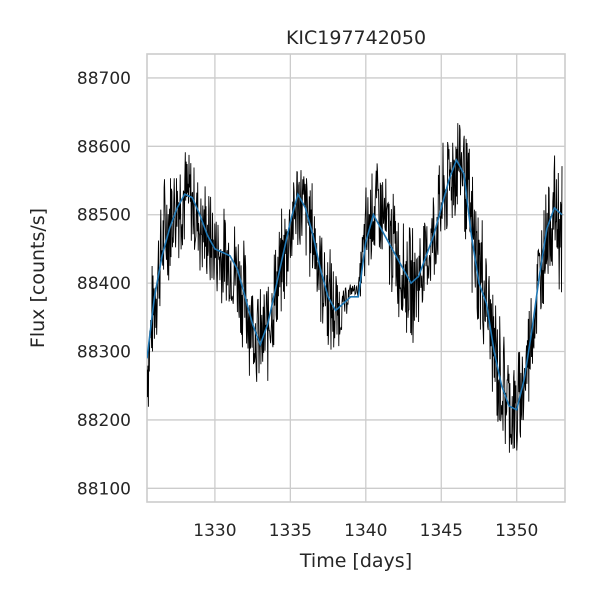  What do you see at coordinates (290, 531) in the screenshot?
I see `x-tick-label: 1335` at bounding box center [290, 531].